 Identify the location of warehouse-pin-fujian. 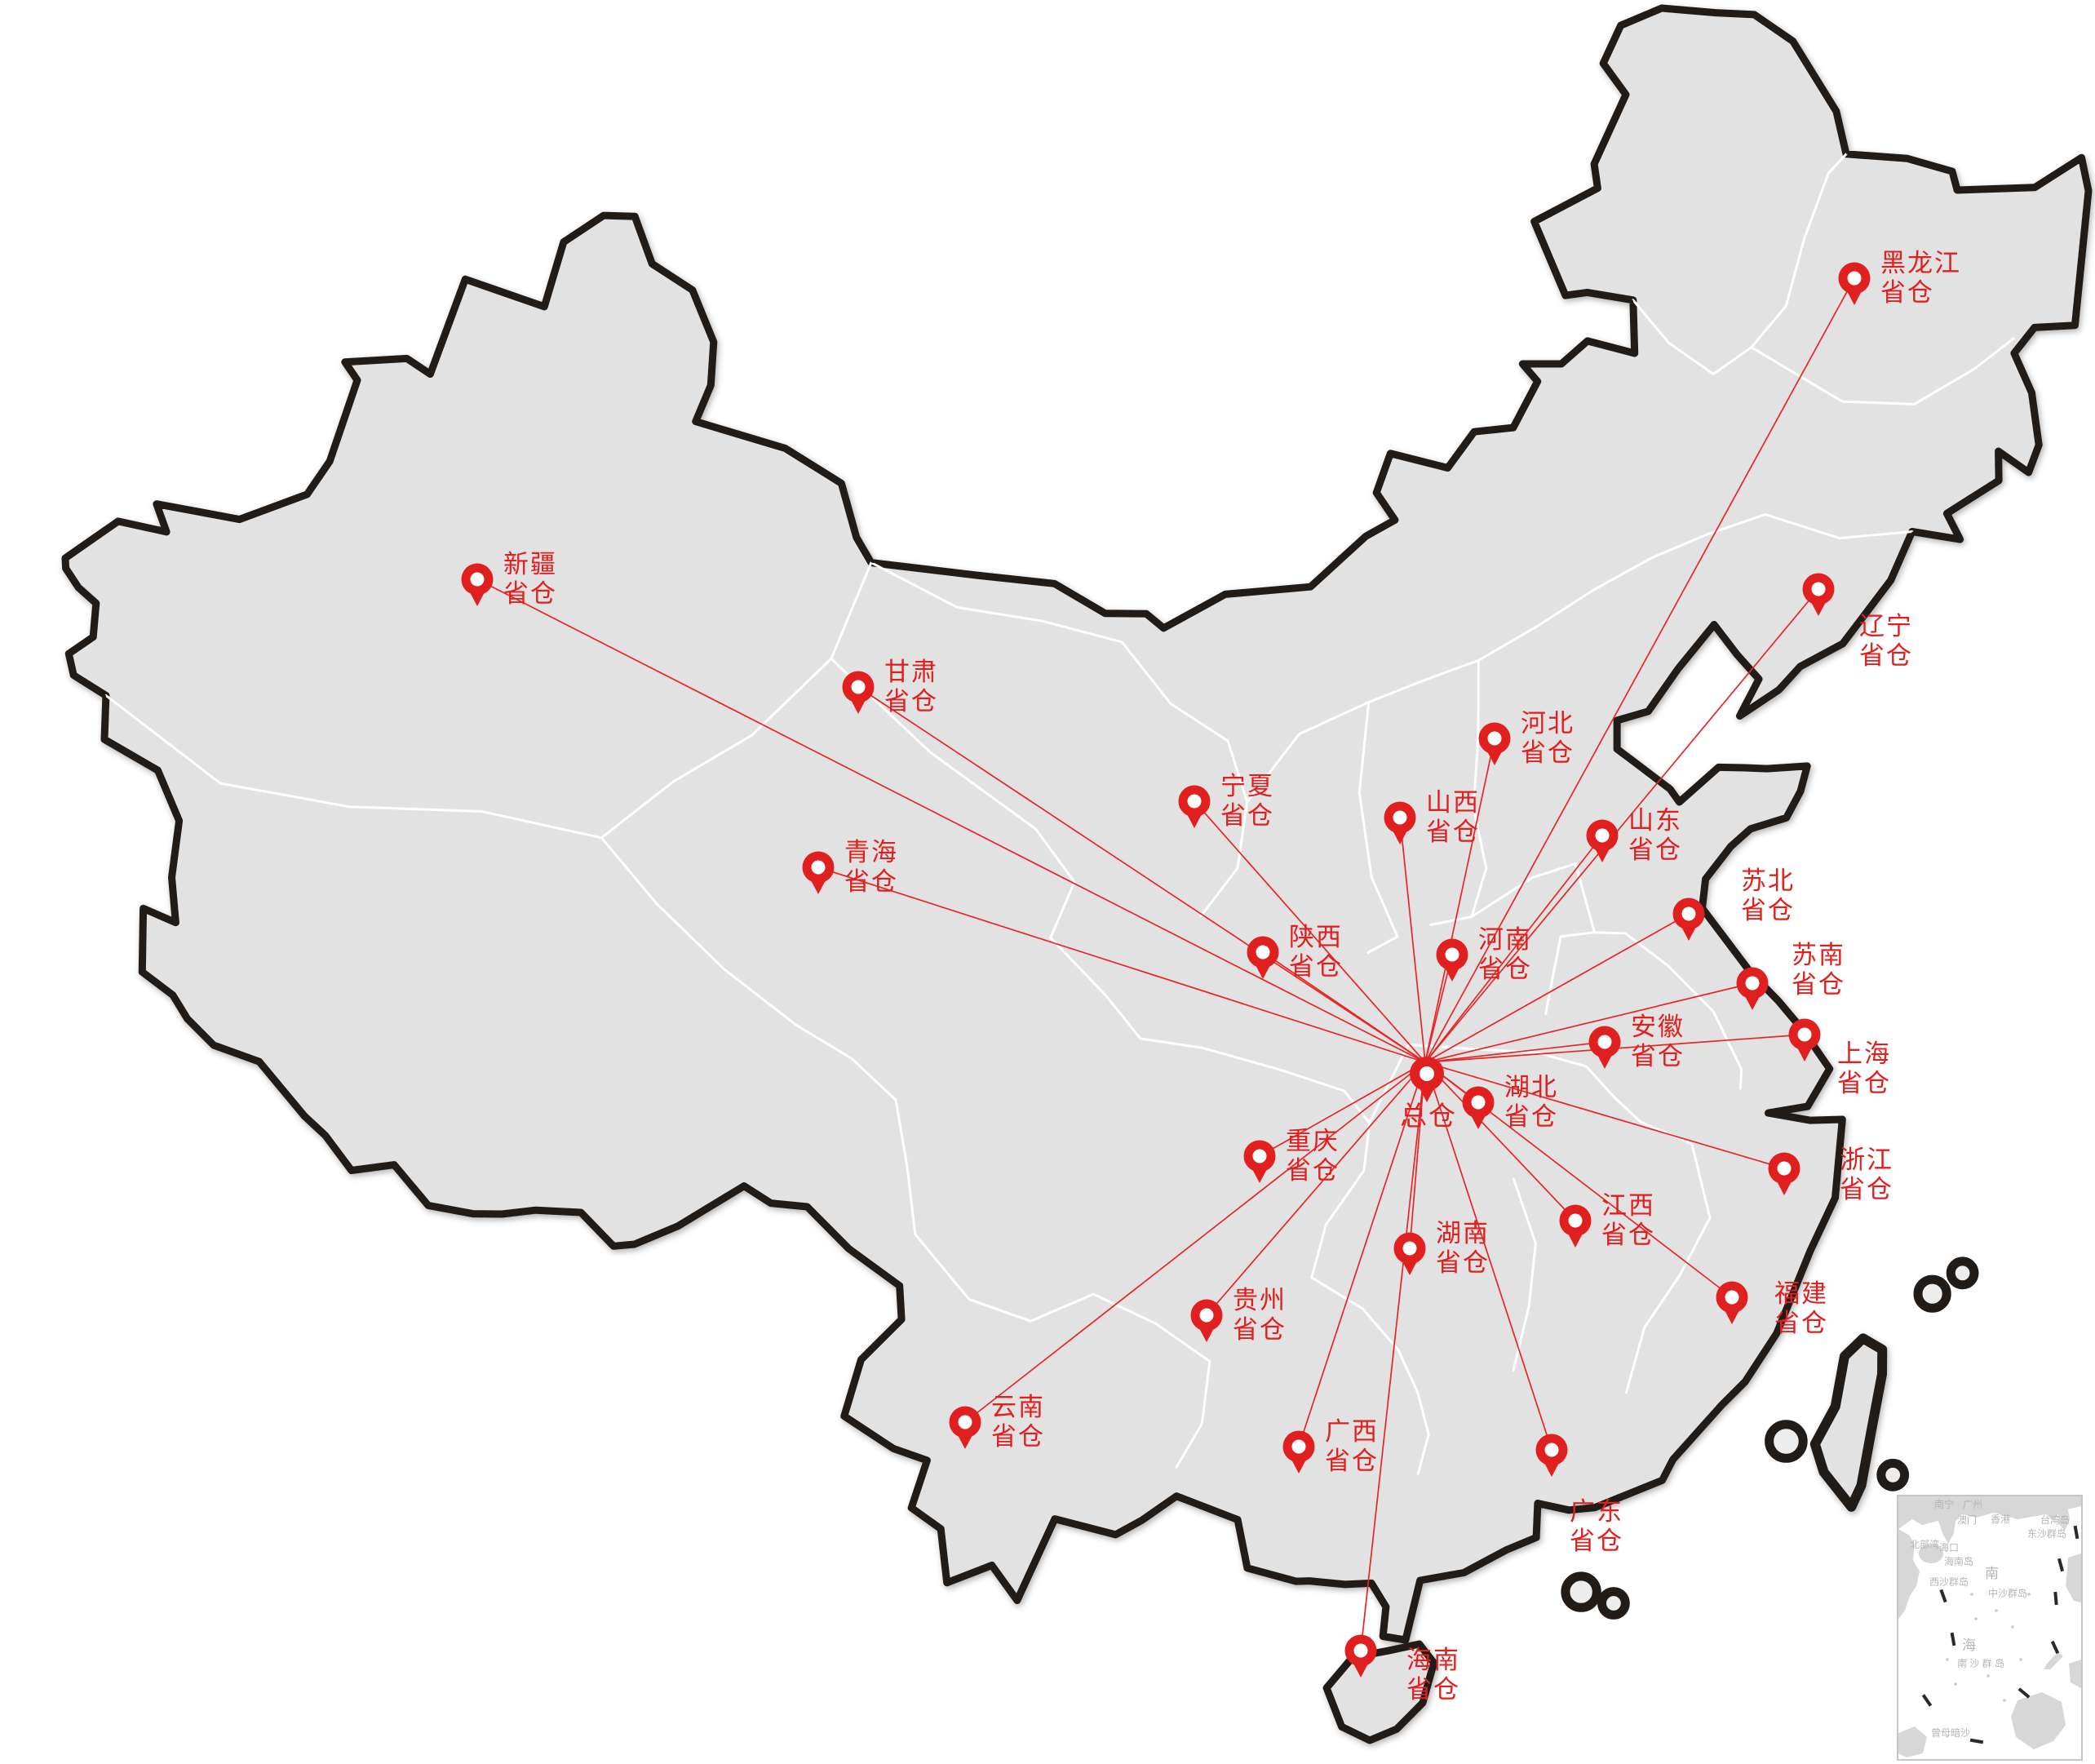
(1732, 1302).